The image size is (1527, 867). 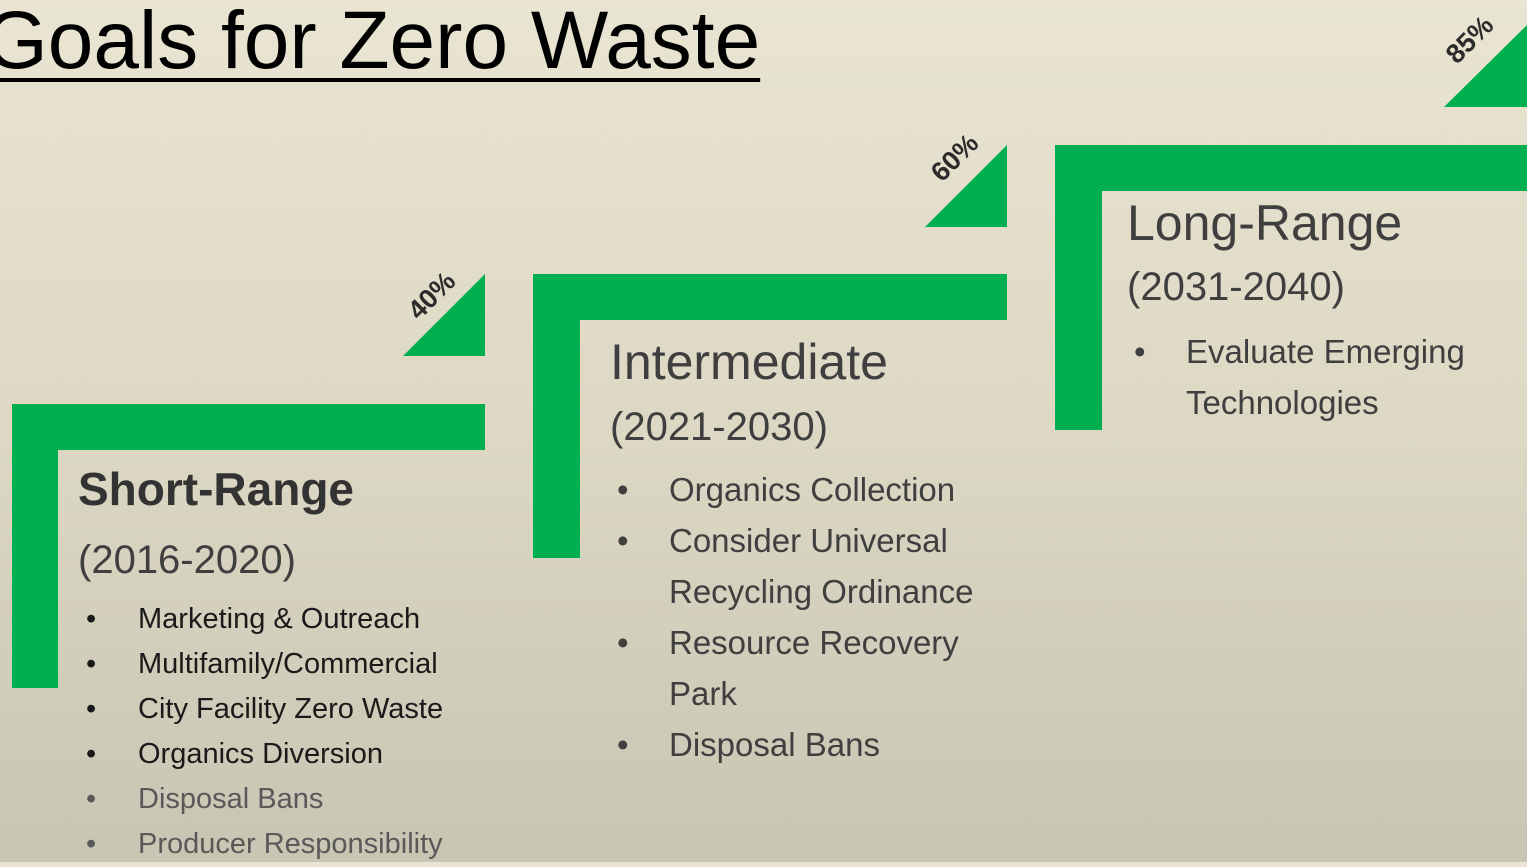 What do you see at coordinates (719, 427) in the screenshot?
I see `stage-years: (2021-2030)` at bounding box center [719, 427].